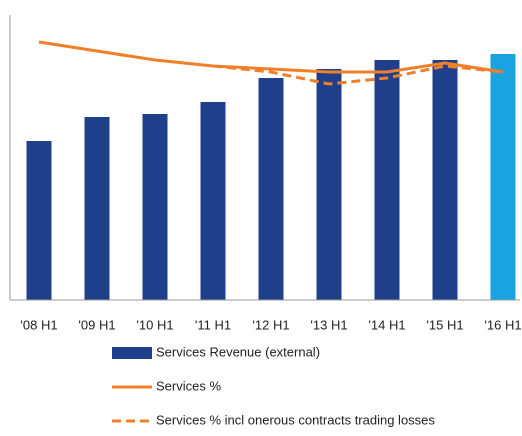 The height and width of the screenshot is (436, 522). What do you see at coordinates (154, 324) in the screenshot?
I see `x-tick-label: '10 H1` at bounding box center [154, 324].